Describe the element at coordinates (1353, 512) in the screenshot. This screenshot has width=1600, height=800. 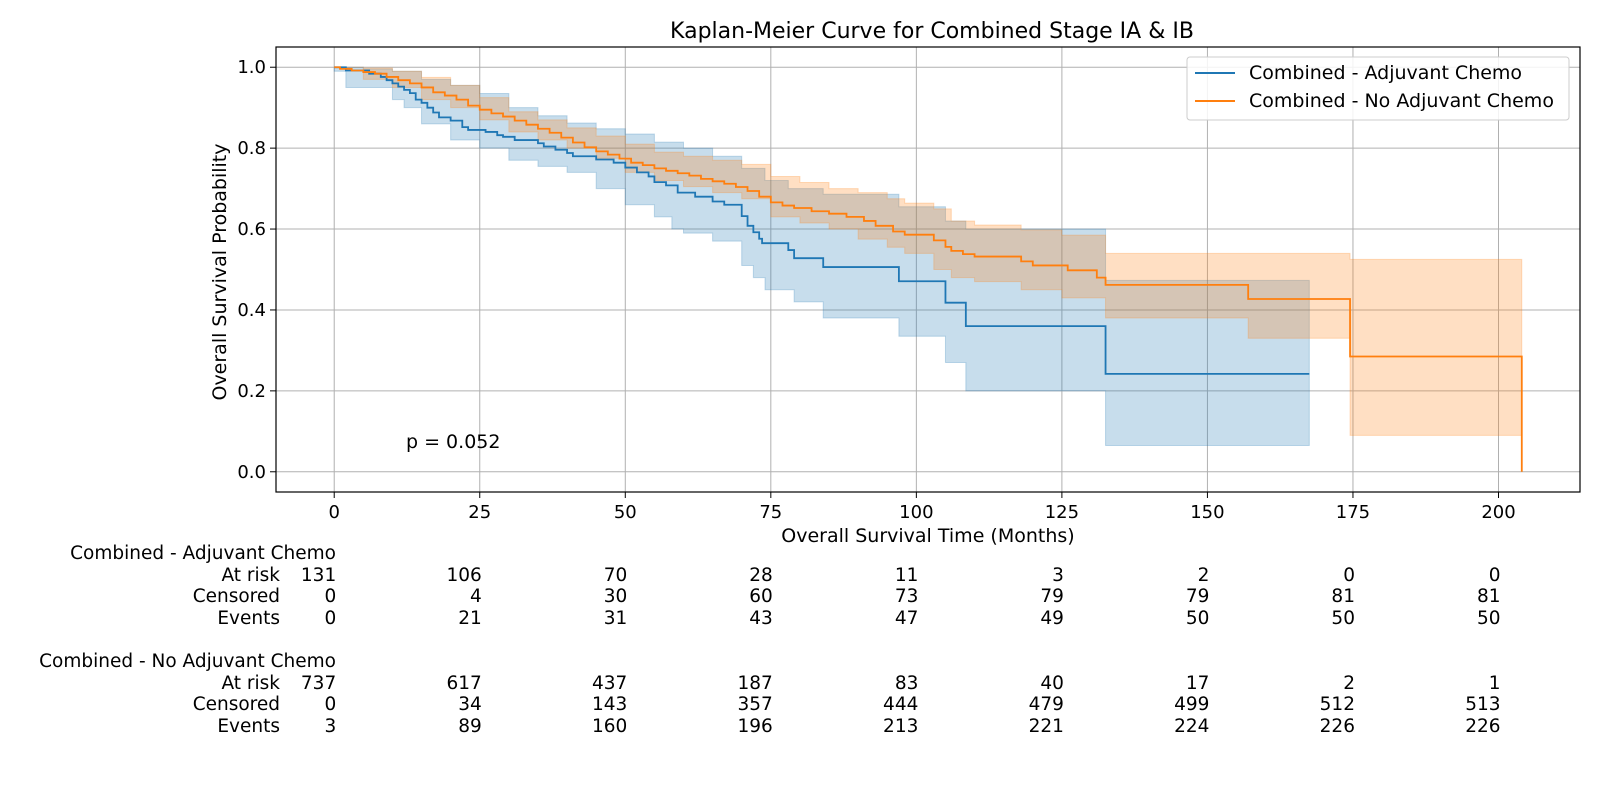
I see `x-tick-label: 175` at that location.